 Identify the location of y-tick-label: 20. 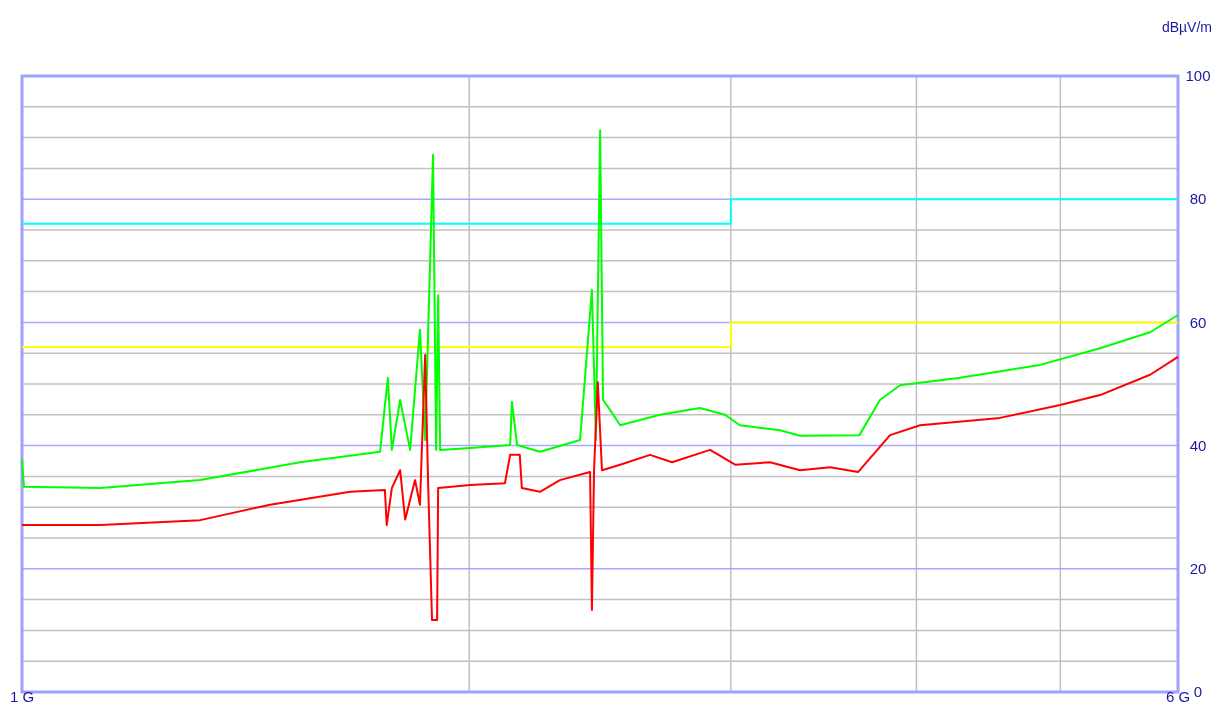
(1198, 569).